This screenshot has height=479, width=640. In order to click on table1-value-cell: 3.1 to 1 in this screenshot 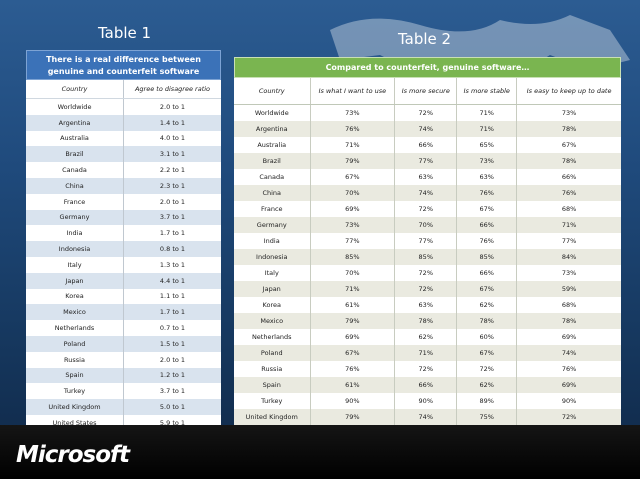, I will do `click(172, 154)`.